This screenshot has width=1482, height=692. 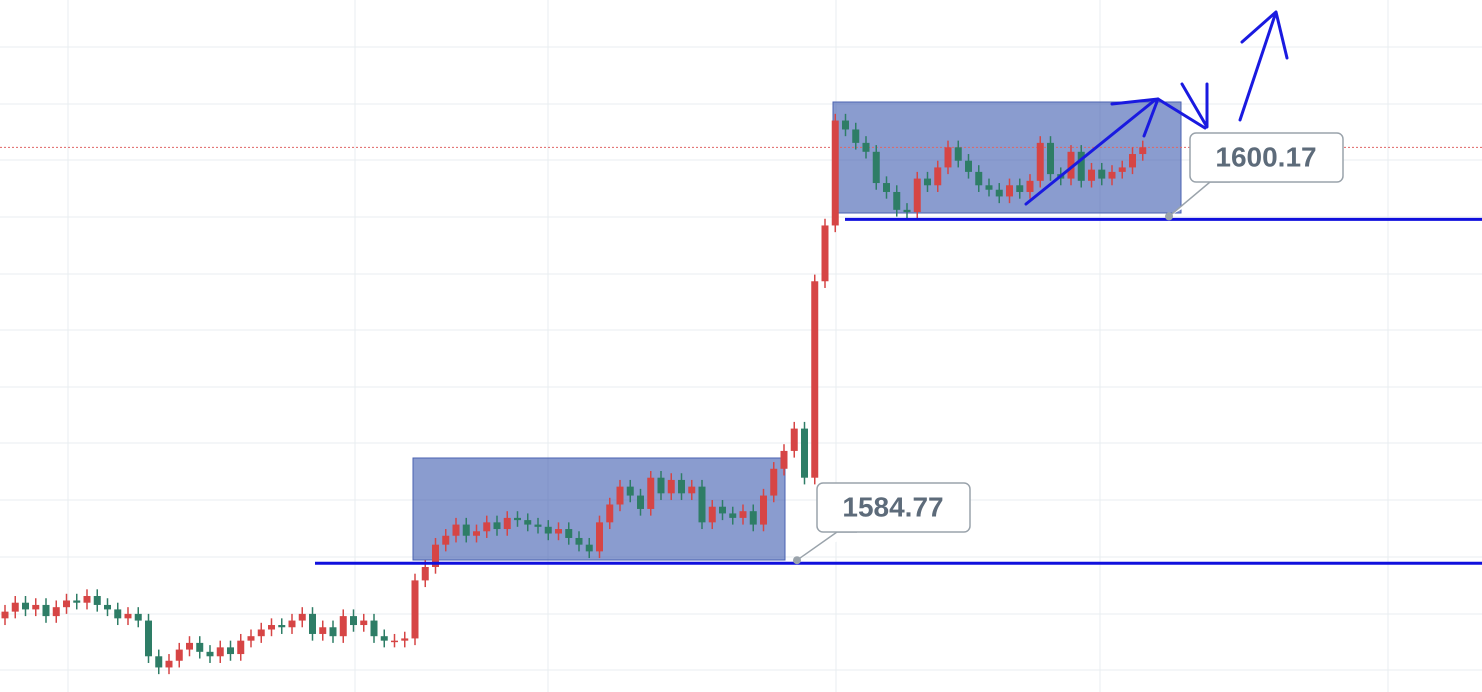 I want to click on level-label: 1600.17, so click(x=1265, y=156).